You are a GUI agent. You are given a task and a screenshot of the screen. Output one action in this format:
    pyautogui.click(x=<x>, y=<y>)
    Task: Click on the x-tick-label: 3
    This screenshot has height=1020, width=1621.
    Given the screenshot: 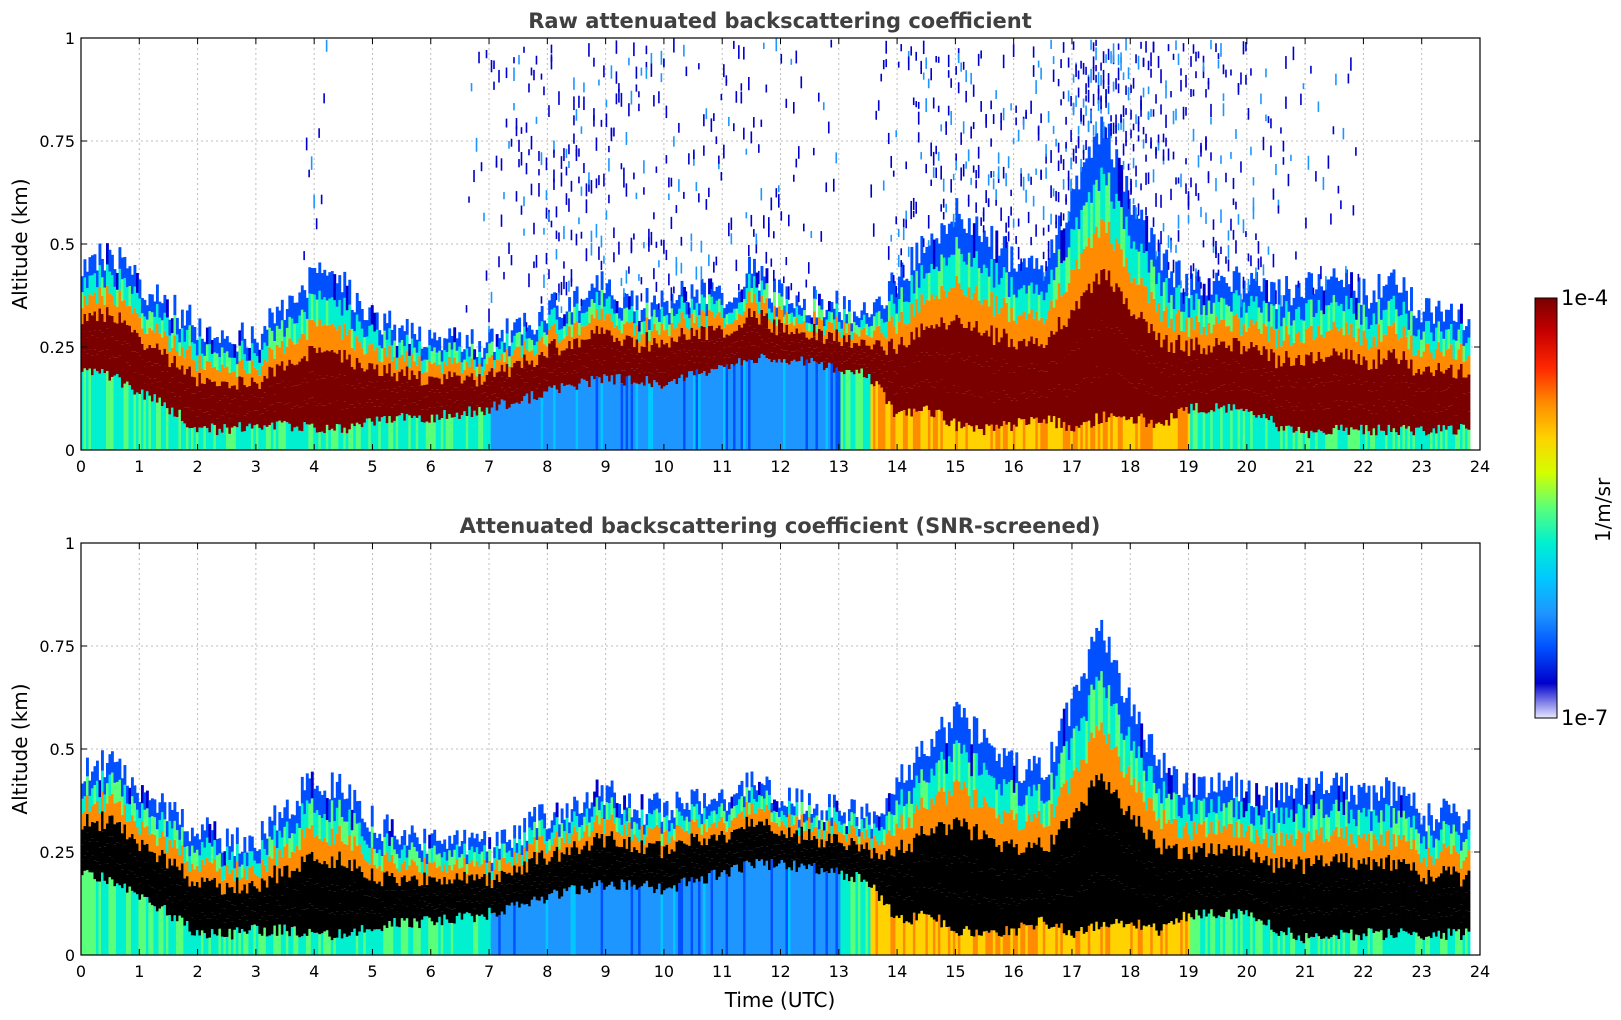 What is the action you would take?
    pyautogui.click(x=256, y=466)
    